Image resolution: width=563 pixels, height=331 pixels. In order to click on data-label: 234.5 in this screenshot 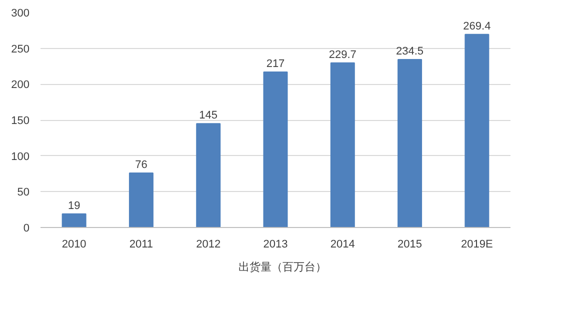, I will do `click(410, 51)`.